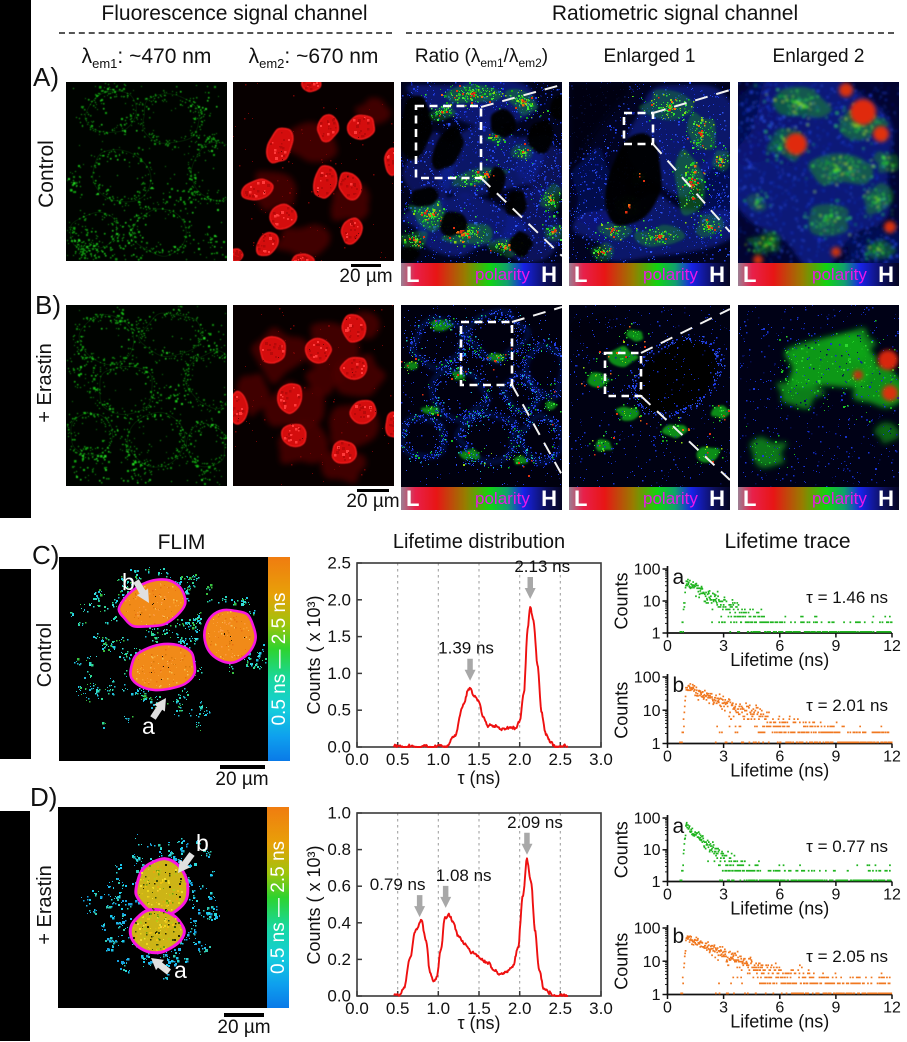 This screenshot has width=907, height=1042. I want to click on svg-text: 0.79 ns, so click(398, 884).